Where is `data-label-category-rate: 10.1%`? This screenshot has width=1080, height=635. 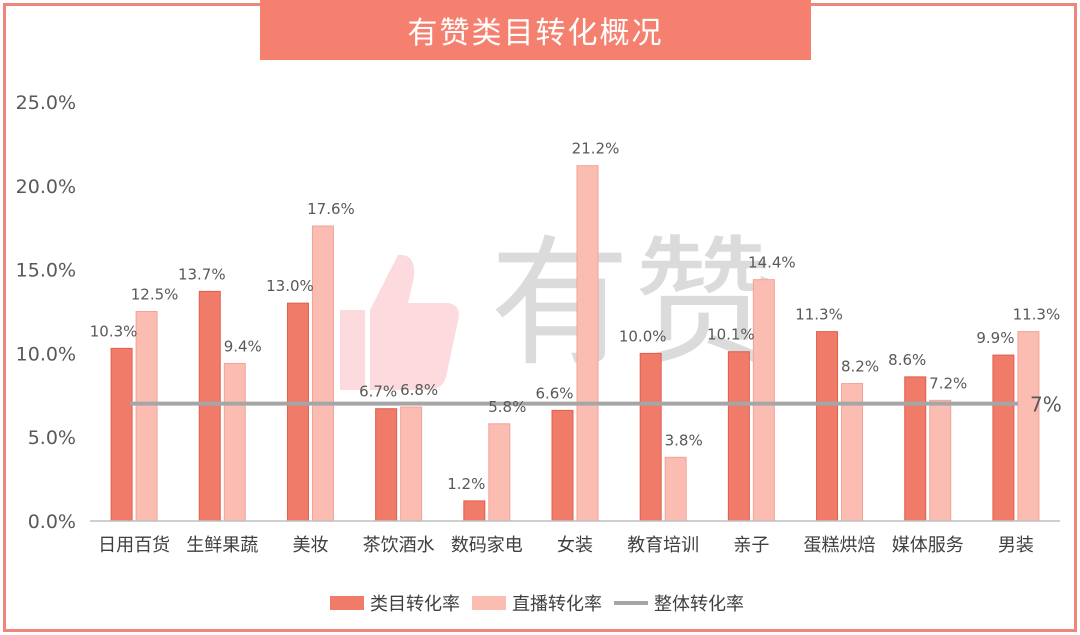
data-label-category-rate: 10.1% is located at coordinates (731, 335).